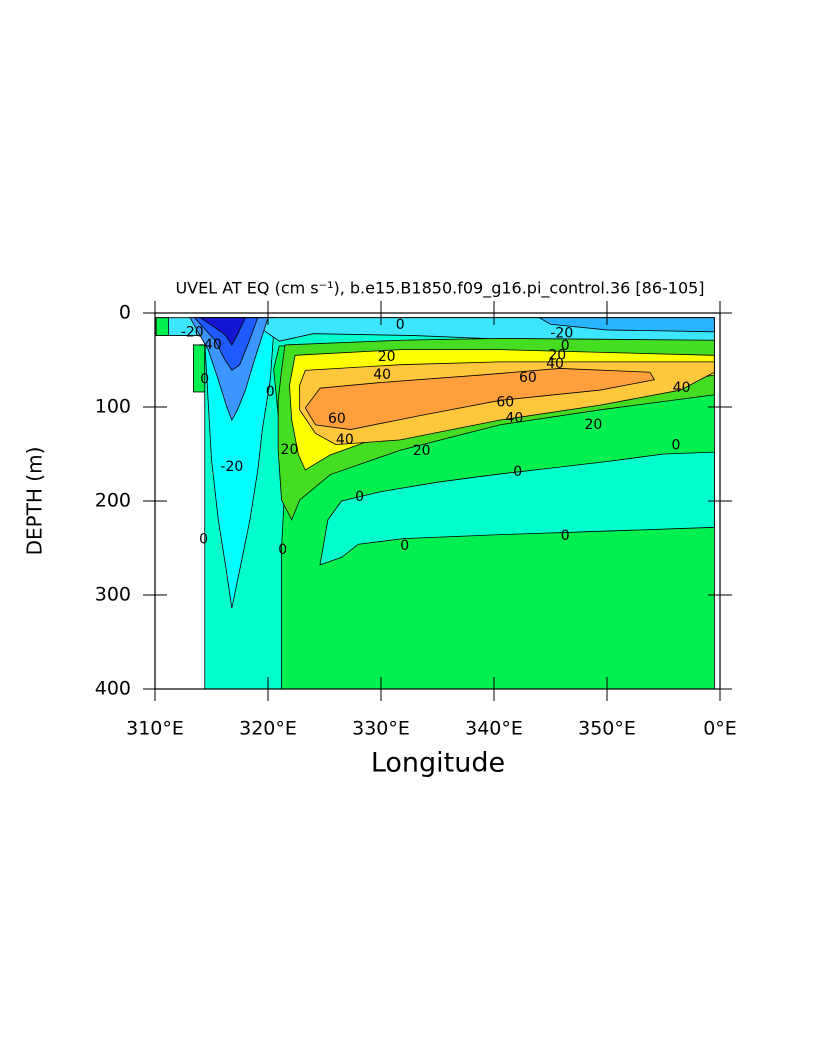 Image resolution: width=818 pixels, height=1055 pixels. Describe the element at coordinates (720, 729) in the screenshot. I see `x-tick-label: 0°E` at that location.